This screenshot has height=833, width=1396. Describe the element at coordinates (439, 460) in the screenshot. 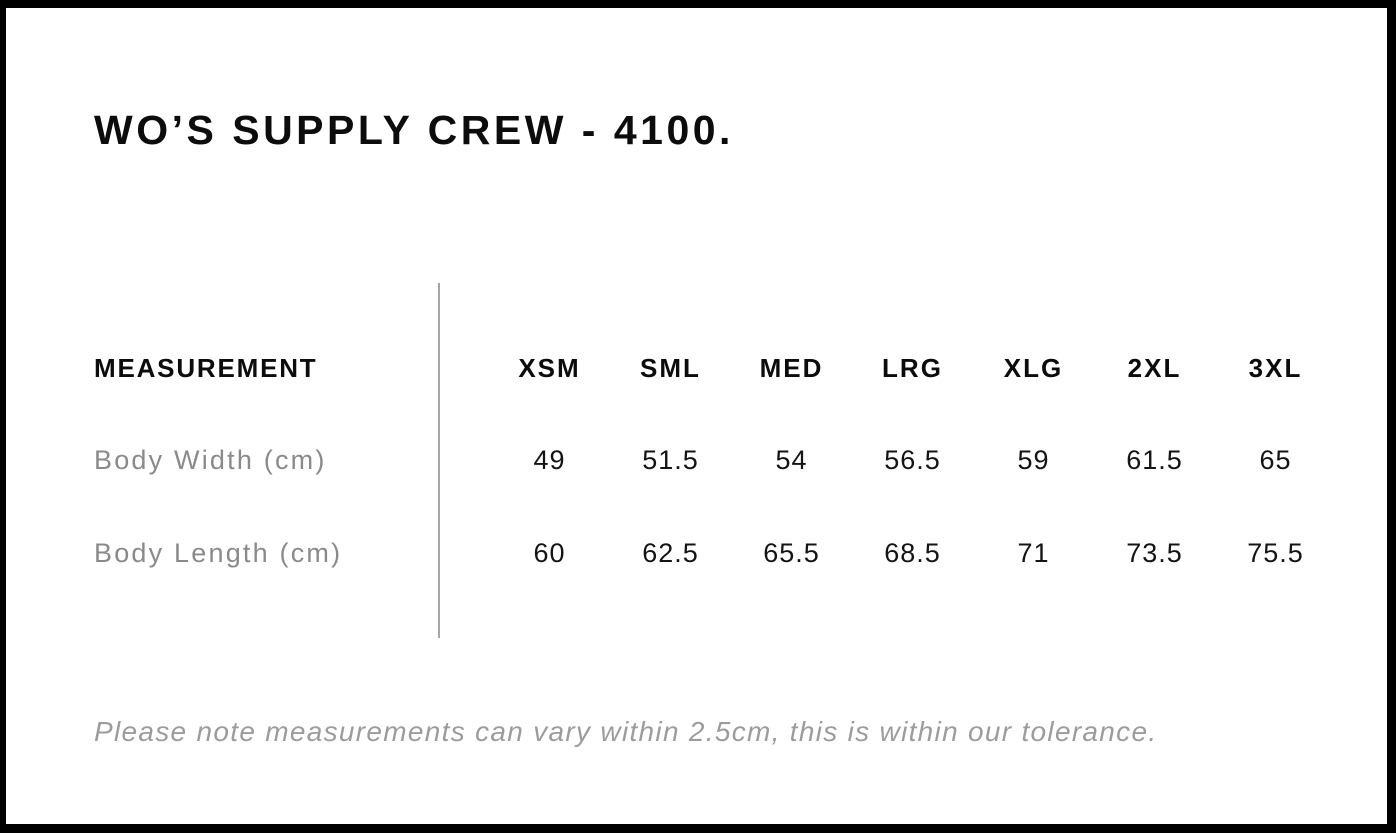

I see `table-divider-line` at that location.